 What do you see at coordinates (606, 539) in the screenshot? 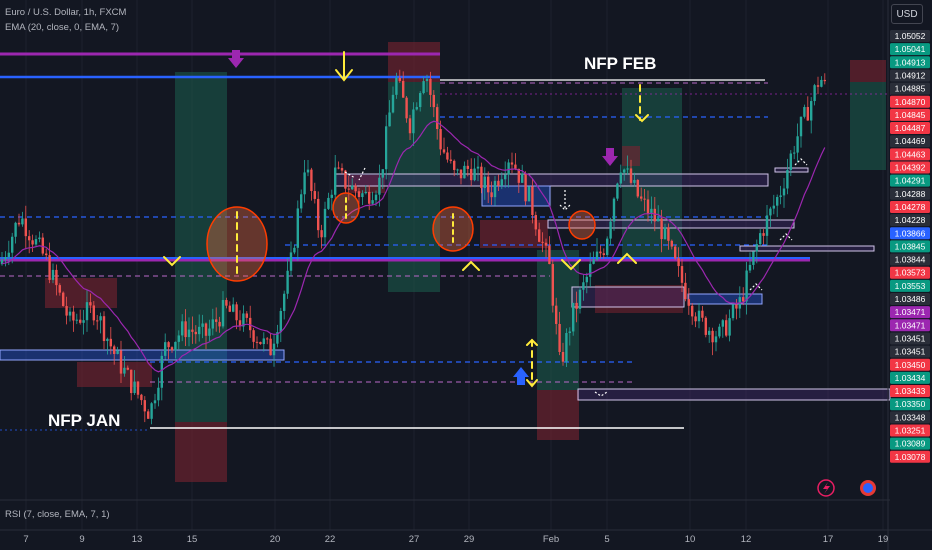
I see `time-tick: 5` at bounding box center [606, 539].